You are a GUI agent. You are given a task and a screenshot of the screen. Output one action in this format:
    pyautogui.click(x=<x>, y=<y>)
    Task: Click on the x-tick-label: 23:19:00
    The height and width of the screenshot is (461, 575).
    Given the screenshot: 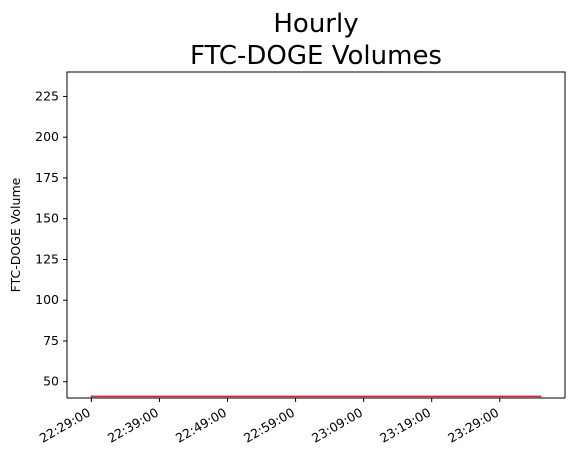 What is the action you would take?
    pyautogui.click(x=405, y=425)
    